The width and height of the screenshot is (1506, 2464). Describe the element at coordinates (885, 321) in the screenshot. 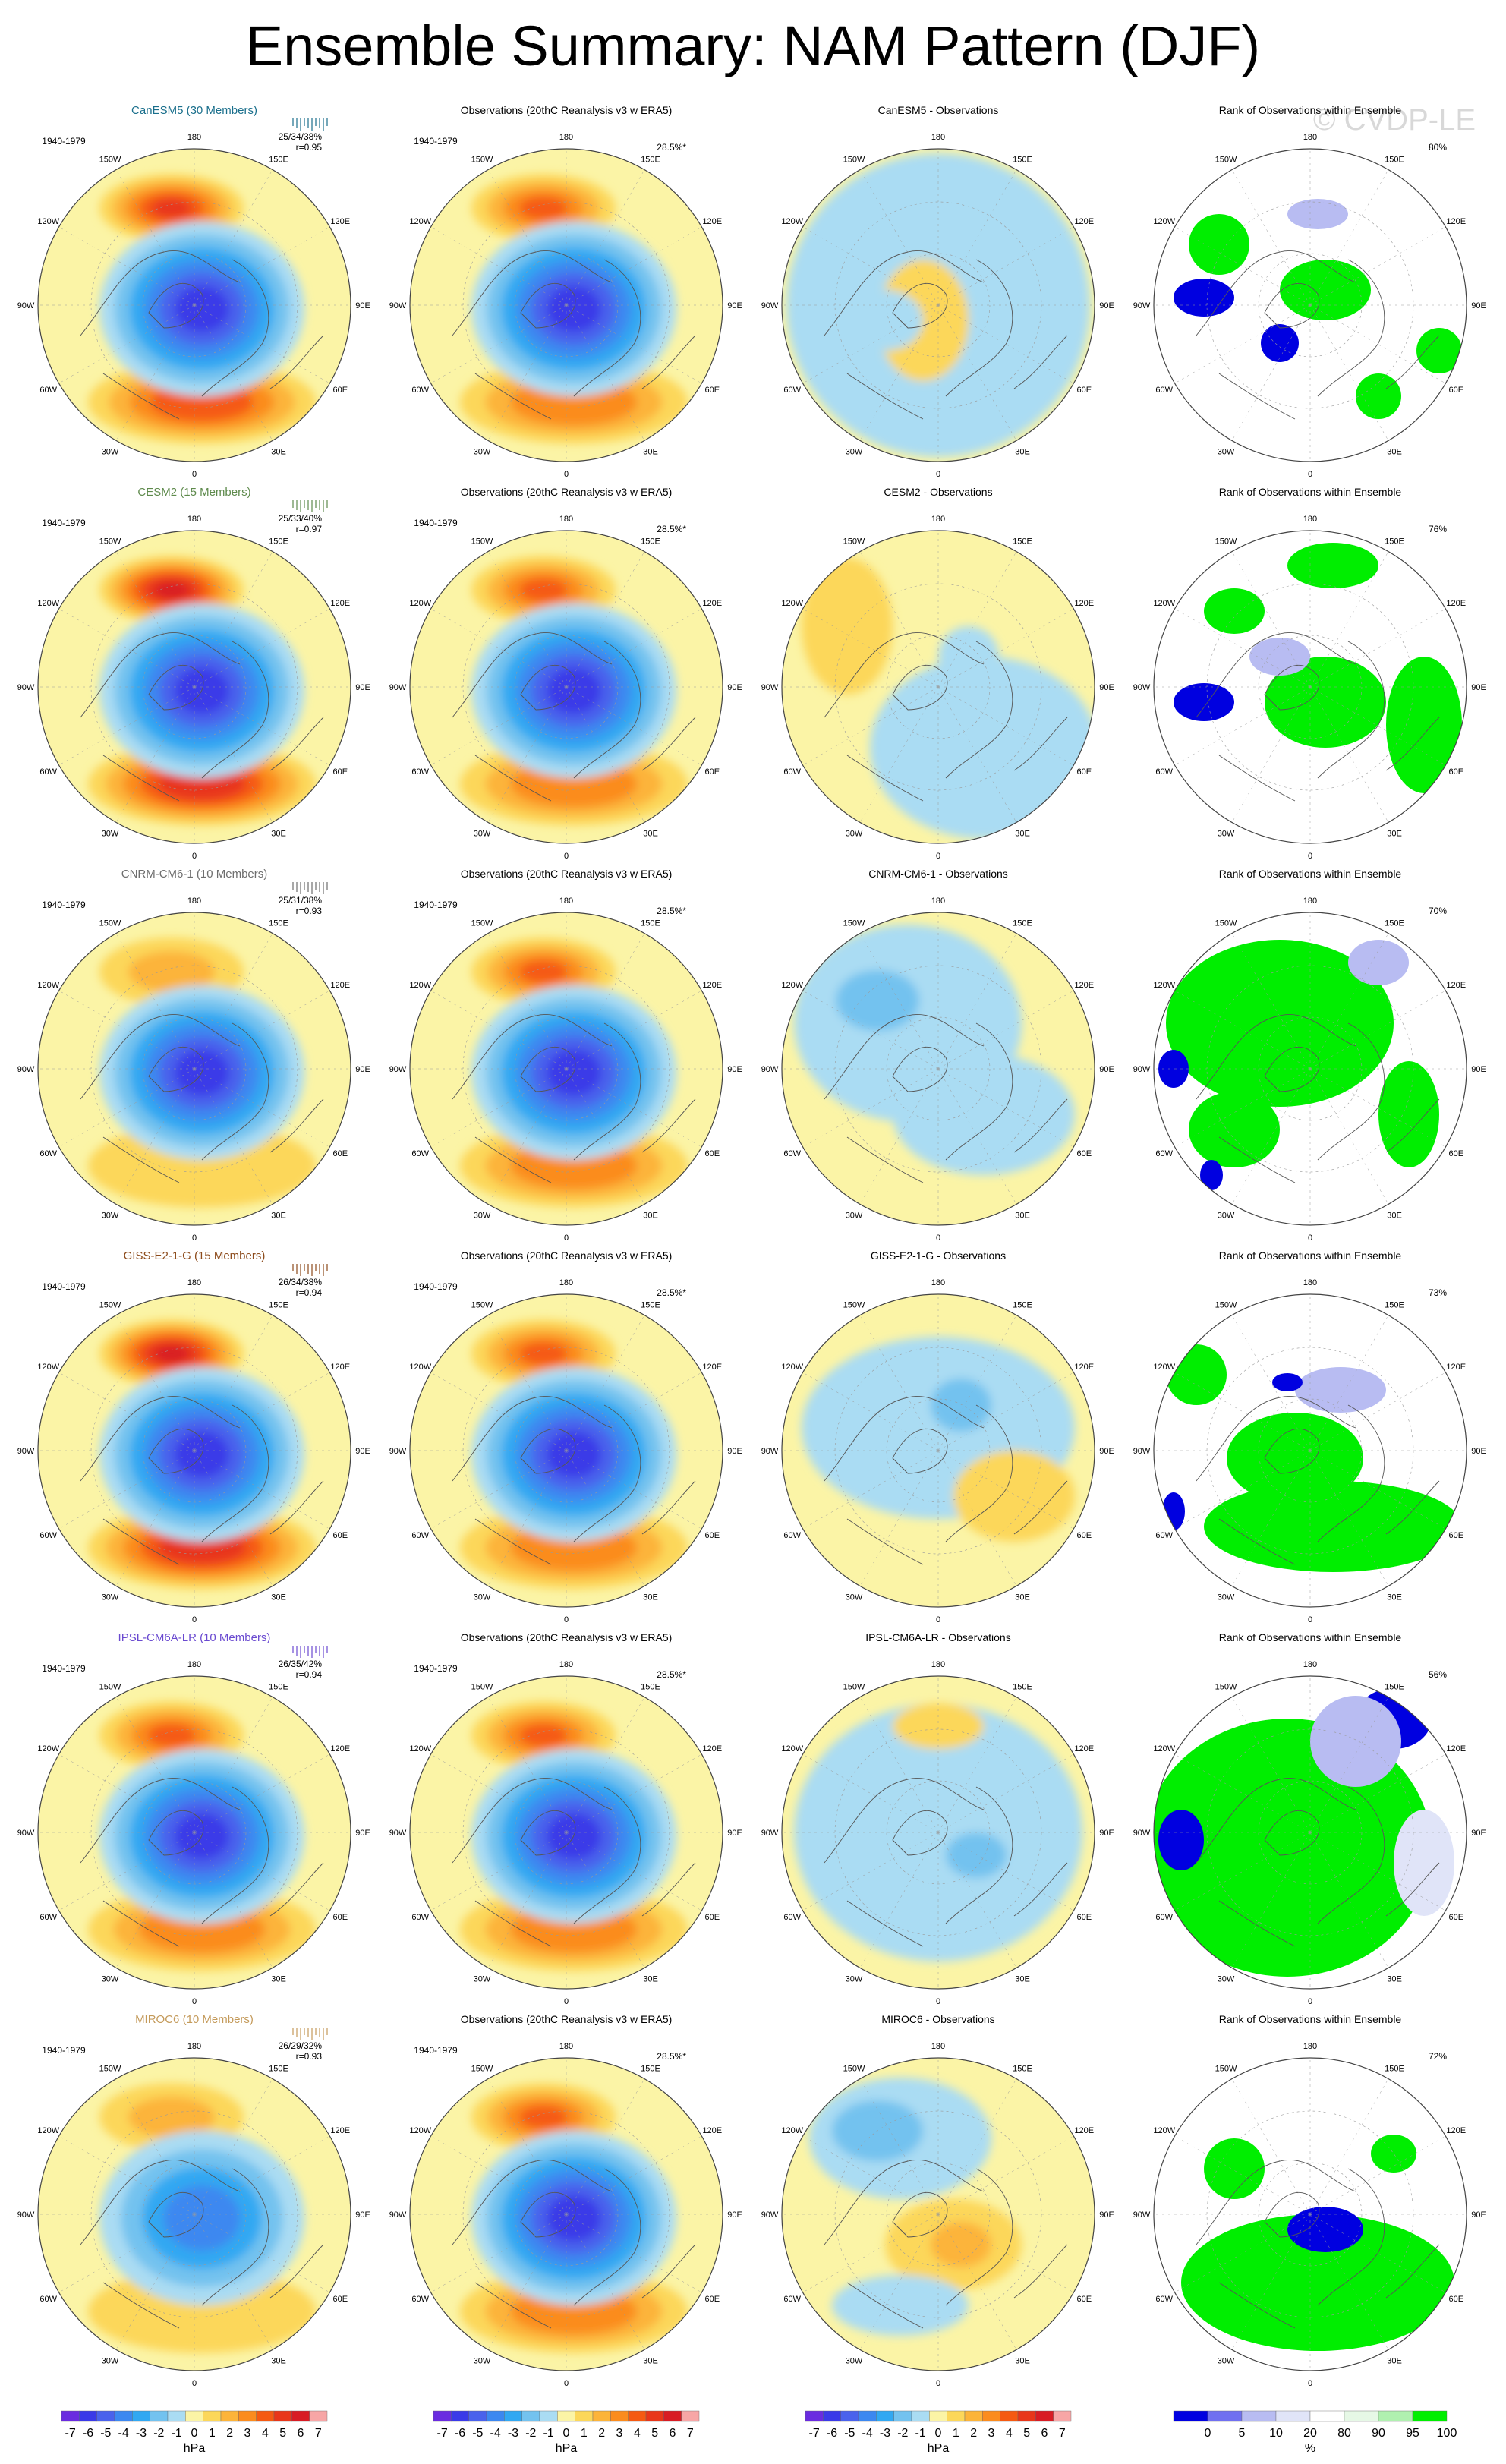

I see `difference-contour` at that location.